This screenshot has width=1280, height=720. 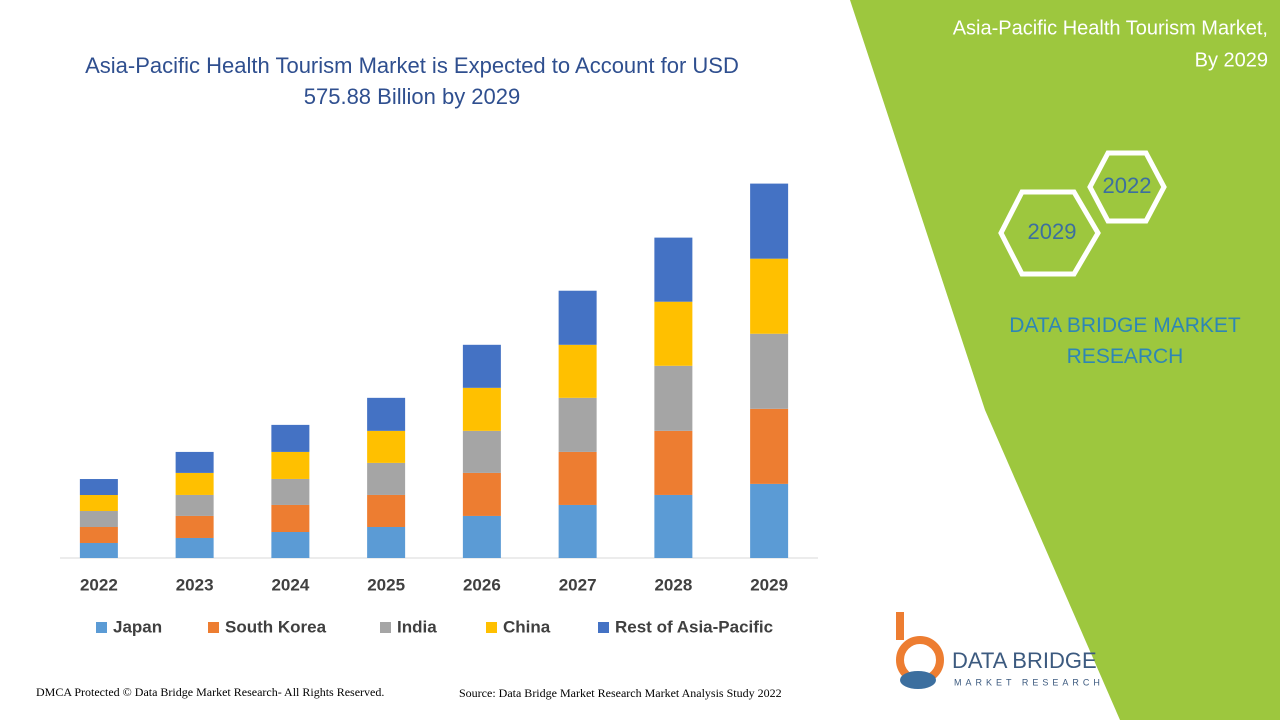 What do you see at coordinates (386, 584) in the screenshot?
I see `x-tick-label: 2025` at bounding box center [386, 584].